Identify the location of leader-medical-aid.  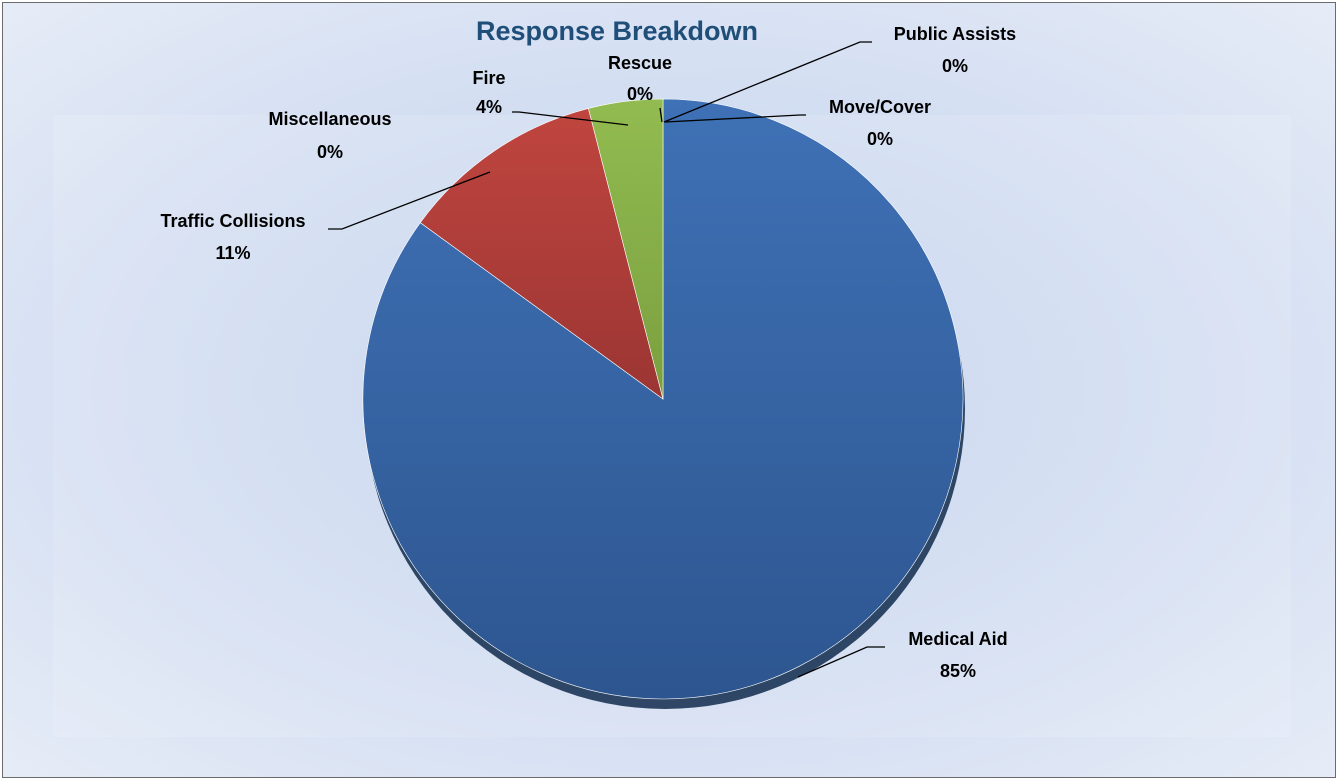
(841, 662).